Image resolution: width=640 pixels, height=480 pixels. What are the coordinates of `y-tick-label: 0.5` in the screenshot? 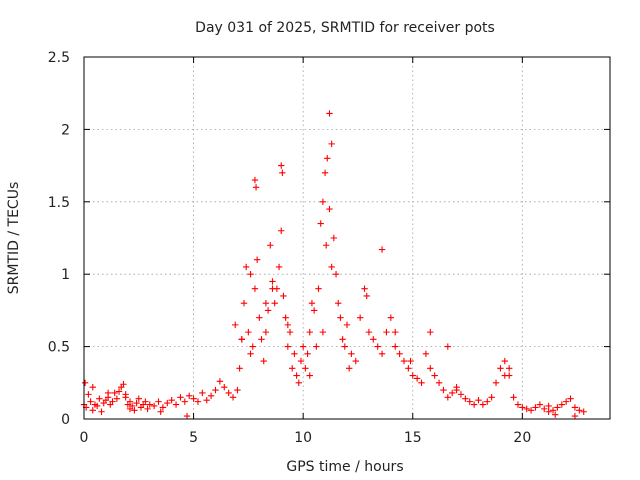 It's located at (59, 348).